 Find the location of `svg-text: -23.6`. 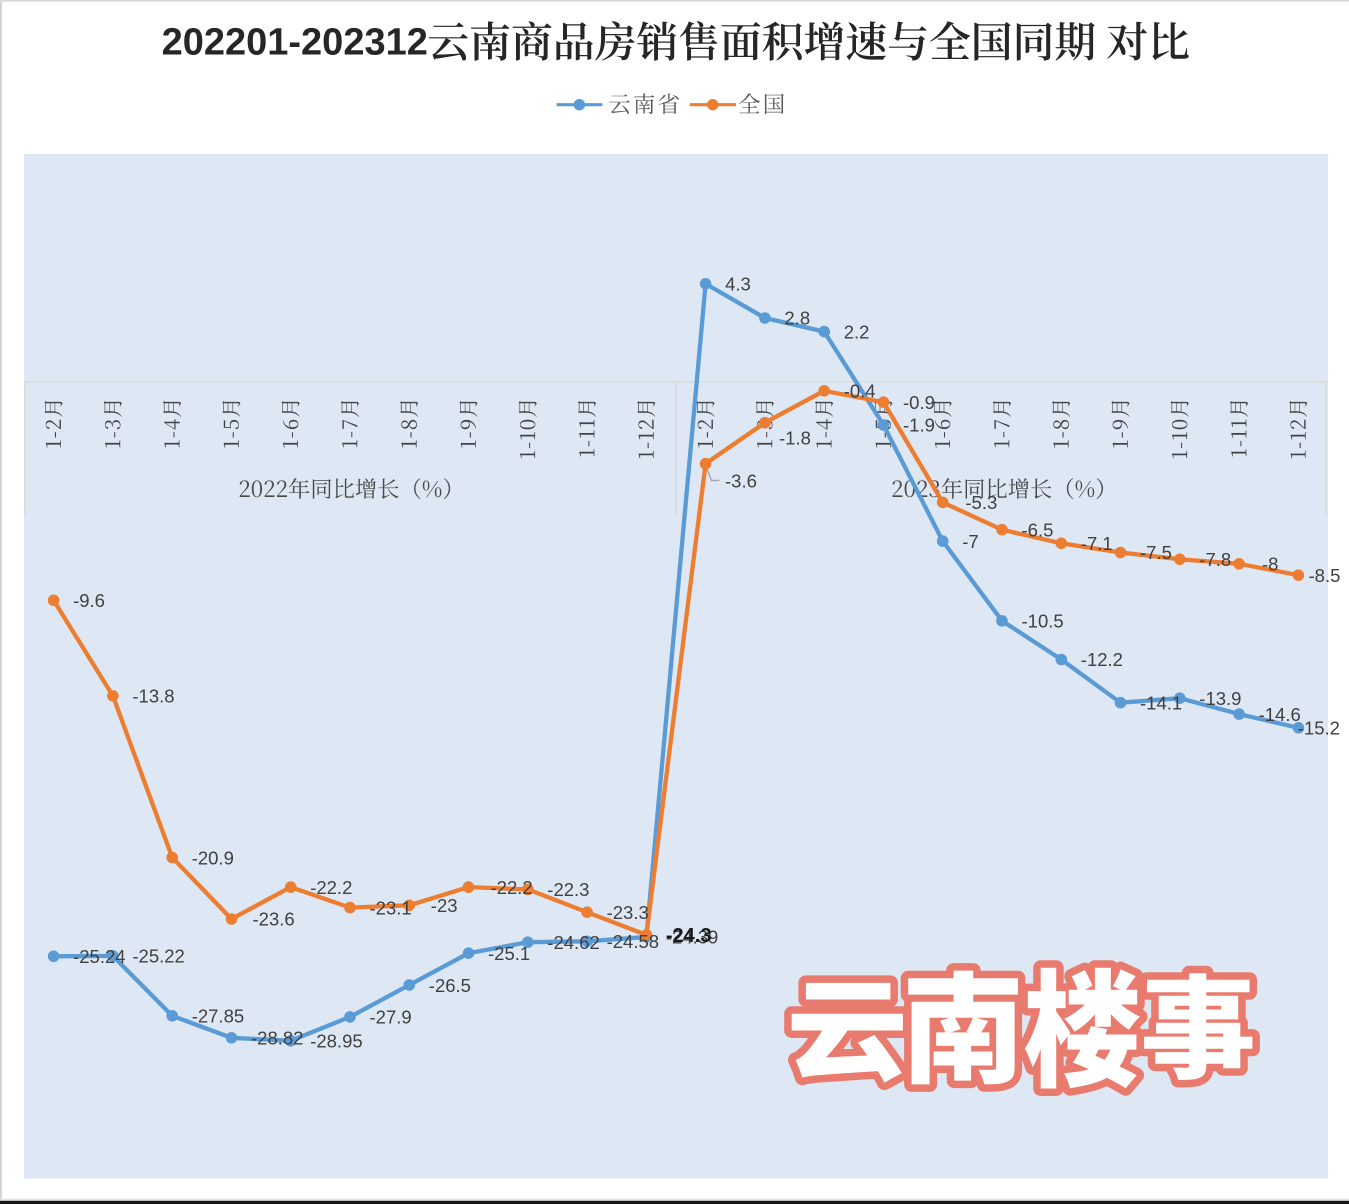

svg-text: -23.6 is located at coordinates (274, 919).